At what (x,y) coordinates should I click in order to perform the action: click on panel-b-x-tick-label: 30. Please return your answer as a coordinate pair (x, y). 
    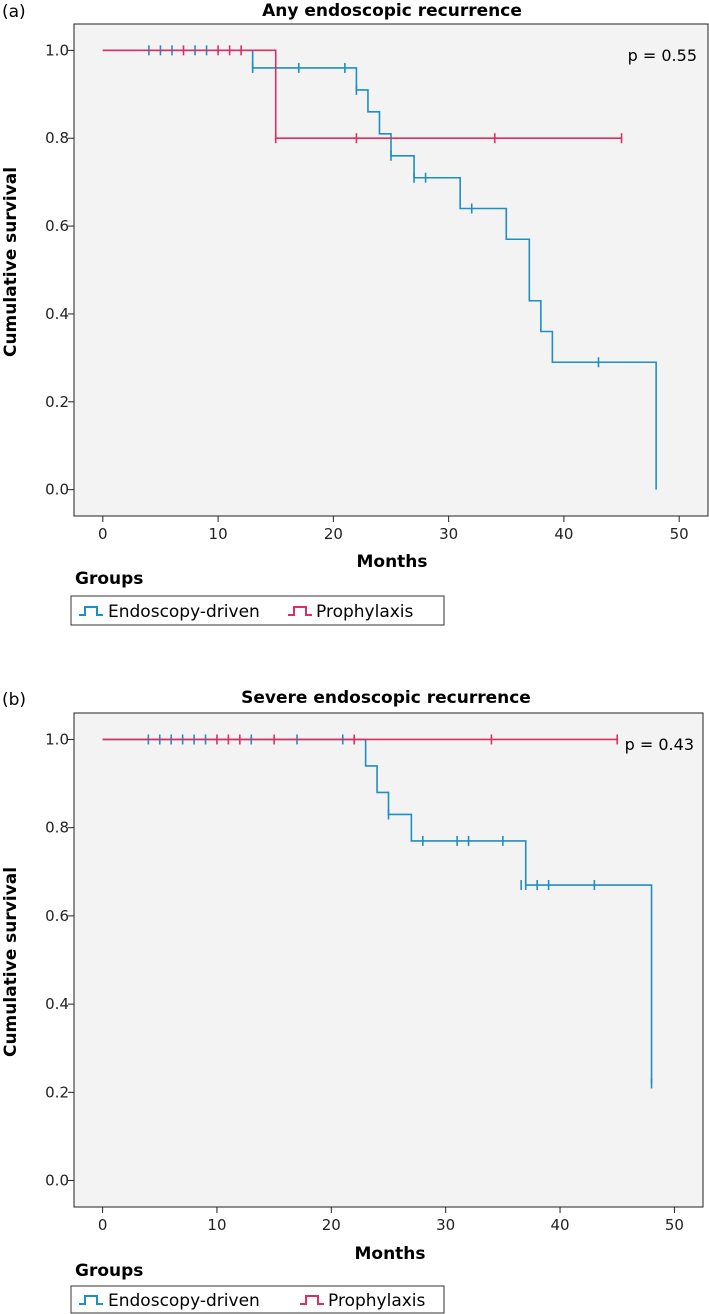
    Looking at the image, I should click on (445, 1225).